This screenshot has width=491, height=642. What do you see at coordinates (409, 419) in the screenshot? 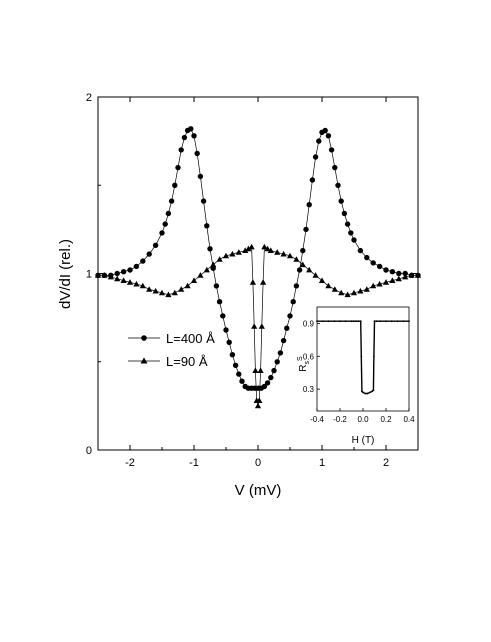
I see `inset-x-tick-label: 0.4` at bounding box center [409, 419].